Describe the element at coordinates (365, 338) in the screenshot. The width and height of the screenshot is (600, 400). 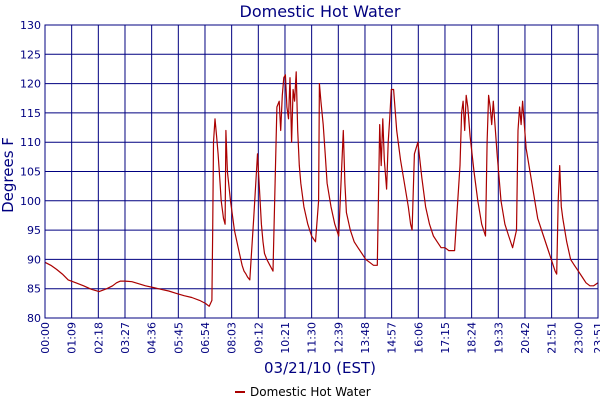
I see `x-tick-label: 13:48` at that location.